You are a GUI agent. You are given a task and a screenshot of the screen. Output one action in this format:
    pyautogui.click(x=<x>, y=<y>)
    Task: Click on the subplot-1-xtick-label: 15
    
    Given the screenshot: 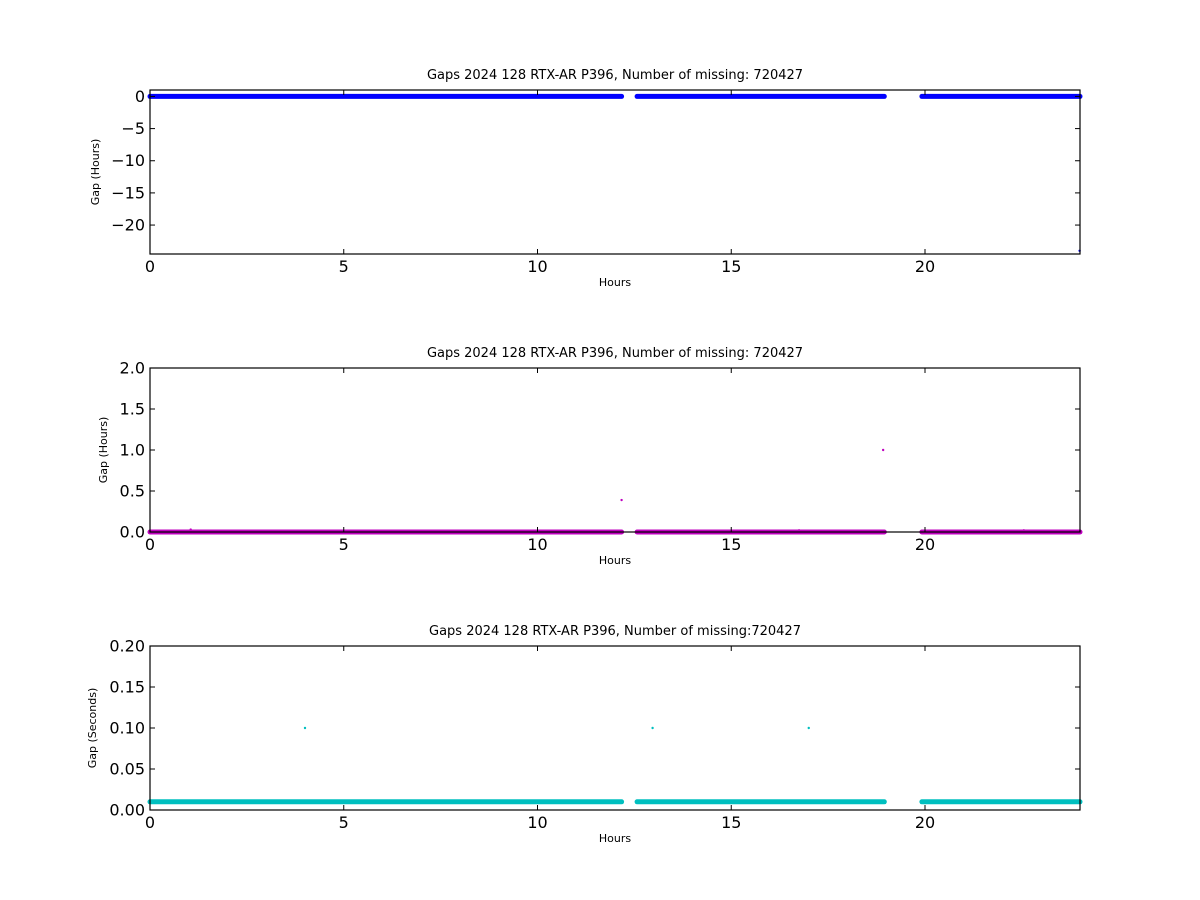 What is the action you would take?
    pyautogui.click(x=731, y=266)
    